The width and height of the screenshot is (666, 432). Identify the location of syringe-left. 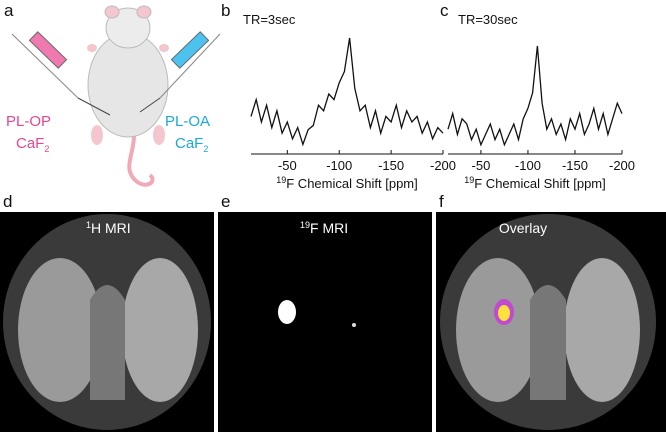
(61, 73).